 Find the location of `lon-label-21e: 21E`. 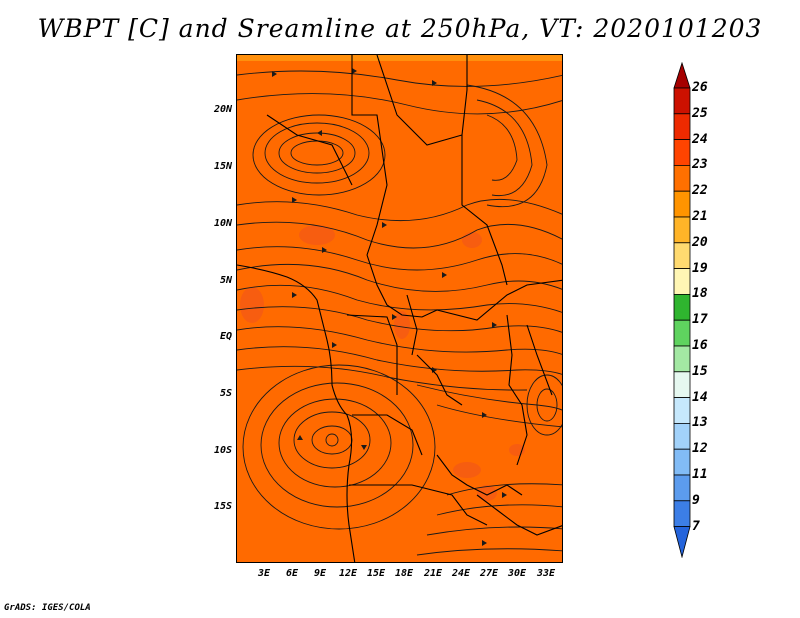

lon-label-21e: 21E is located at coordinates (433, 573).